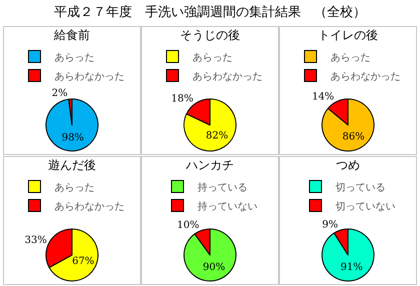  What do you see at coordinates (209, 165) in the screenshot?
I see `chart-title: ハンカチ` at bounding box center [209, 165].